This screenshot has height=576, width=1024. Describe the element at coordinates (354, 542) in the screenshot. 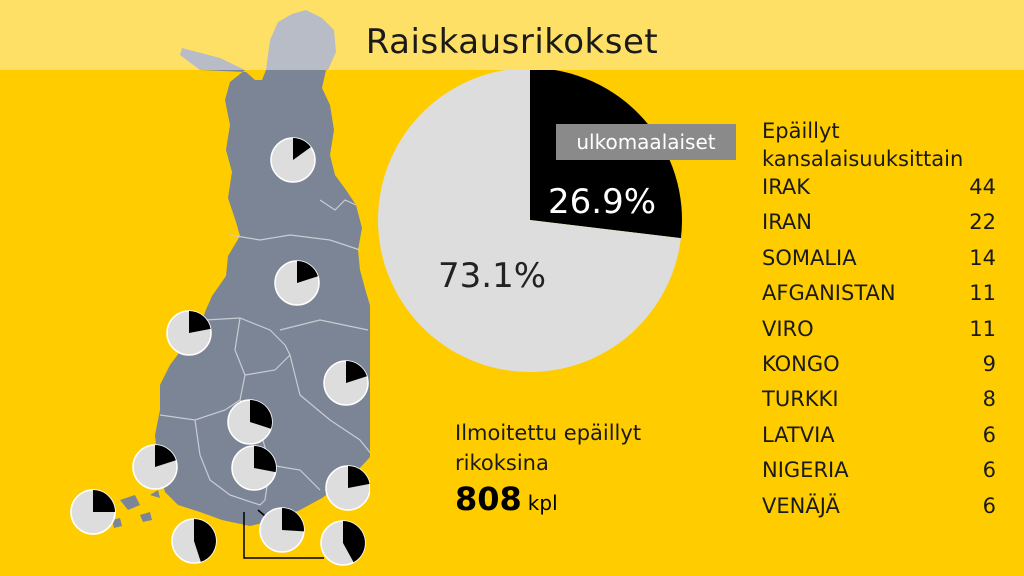

I see `regional-pie-11-foreign` at that location.